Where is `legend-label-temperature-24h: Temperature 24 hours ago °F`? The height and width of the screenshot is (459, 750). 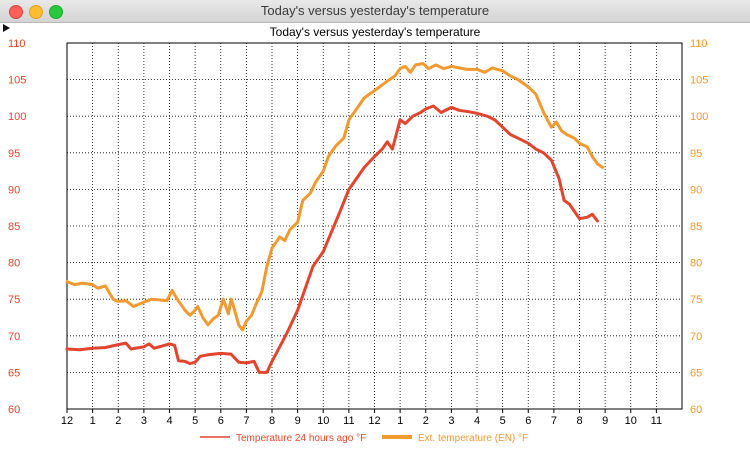
legend-label-temperature-24h: Temperature 24 hours ago °F is located at coordinates (301, 438).